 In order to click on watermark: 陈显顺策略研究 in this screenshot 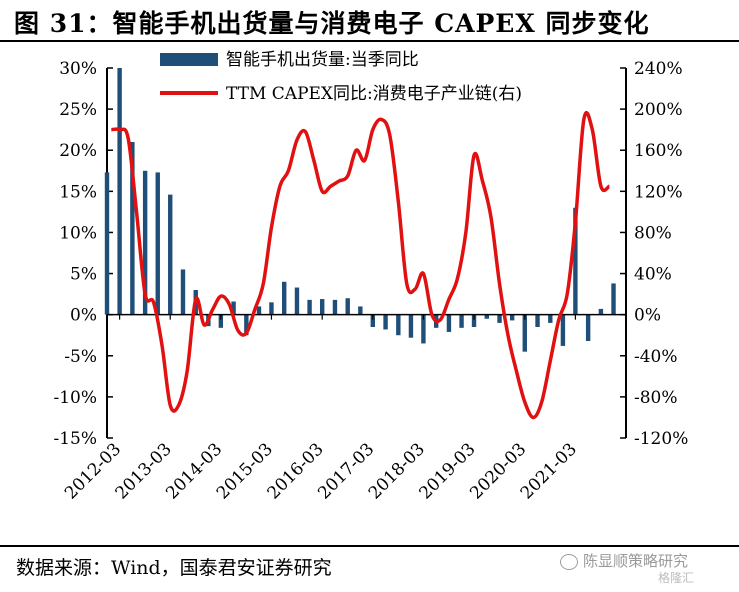, I will do `click(624, 560)`.